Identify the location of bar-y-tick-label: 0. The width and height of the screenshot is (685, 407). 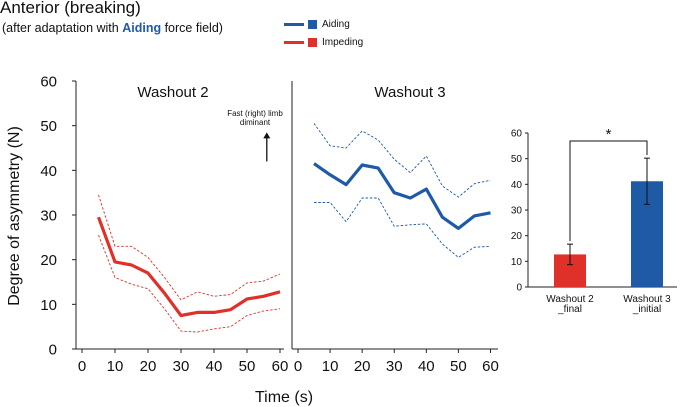
(519, 288).